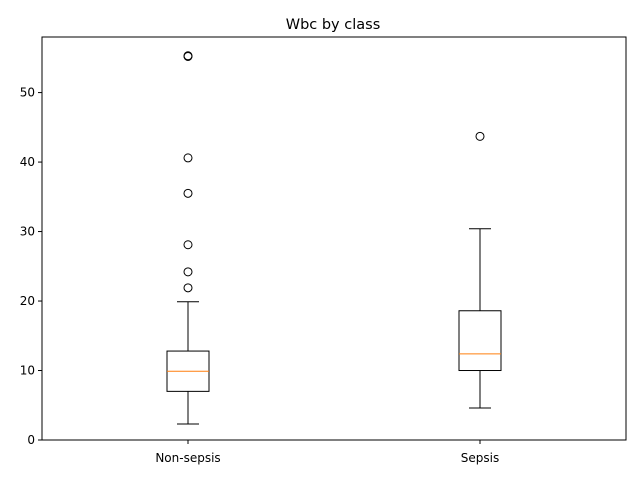  What do you see at coordinates (27, 232) in the screenshot?
I see `y-tick-label: 30` at bounding box center [27, 232].